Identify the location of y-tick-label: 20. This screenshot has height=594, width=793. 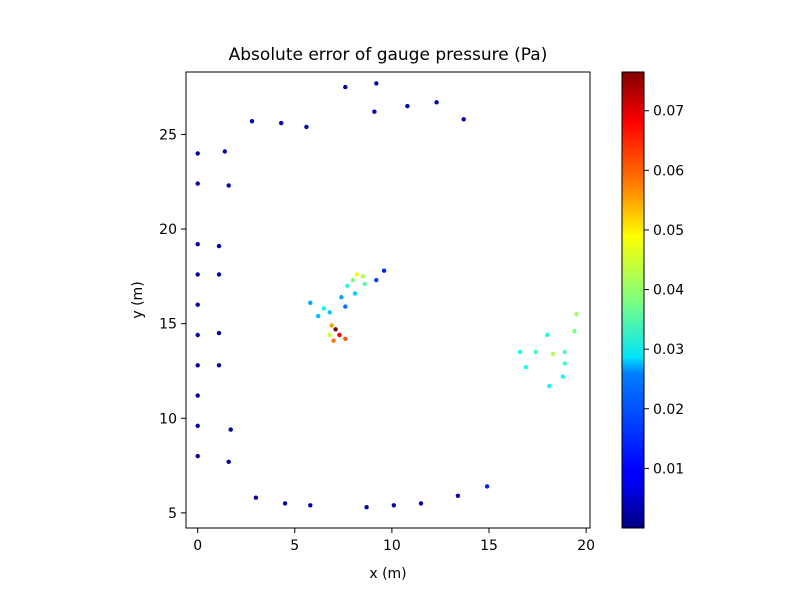
(168, 230).